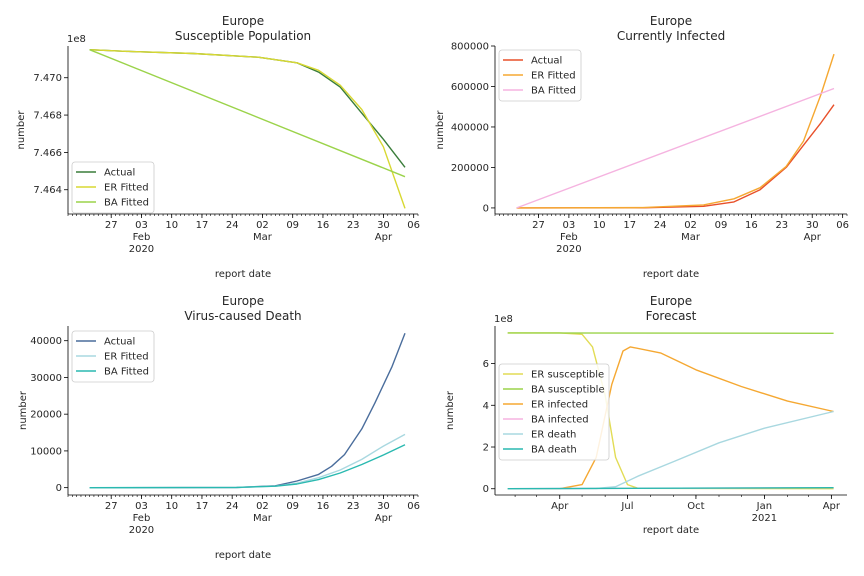  What do you see at coordinates (47, 116) in the screenshot?
I see `y-tick-label: 7.468` at bounding box center [47, 116].